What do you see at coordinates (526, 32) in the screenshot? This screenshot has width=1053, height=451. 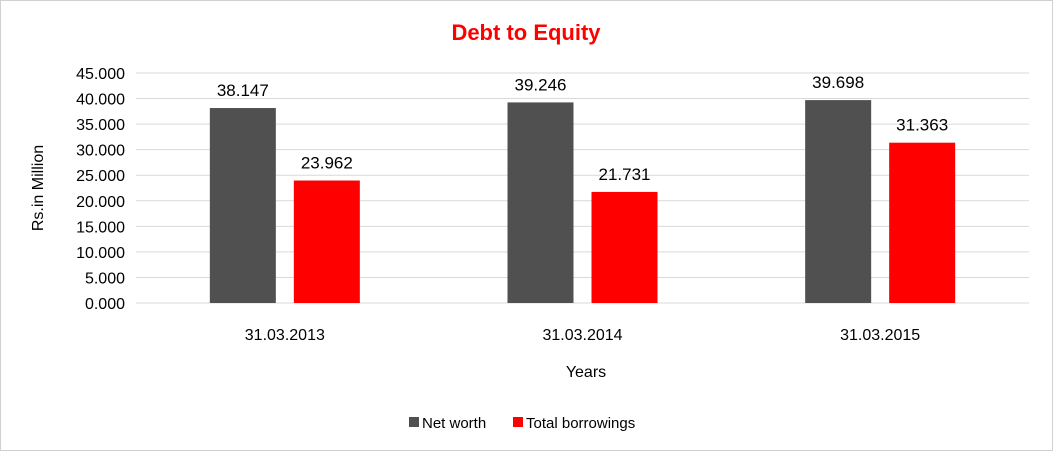 I see `chart-title: Debt to Equity` at bounding box center [526, 32].